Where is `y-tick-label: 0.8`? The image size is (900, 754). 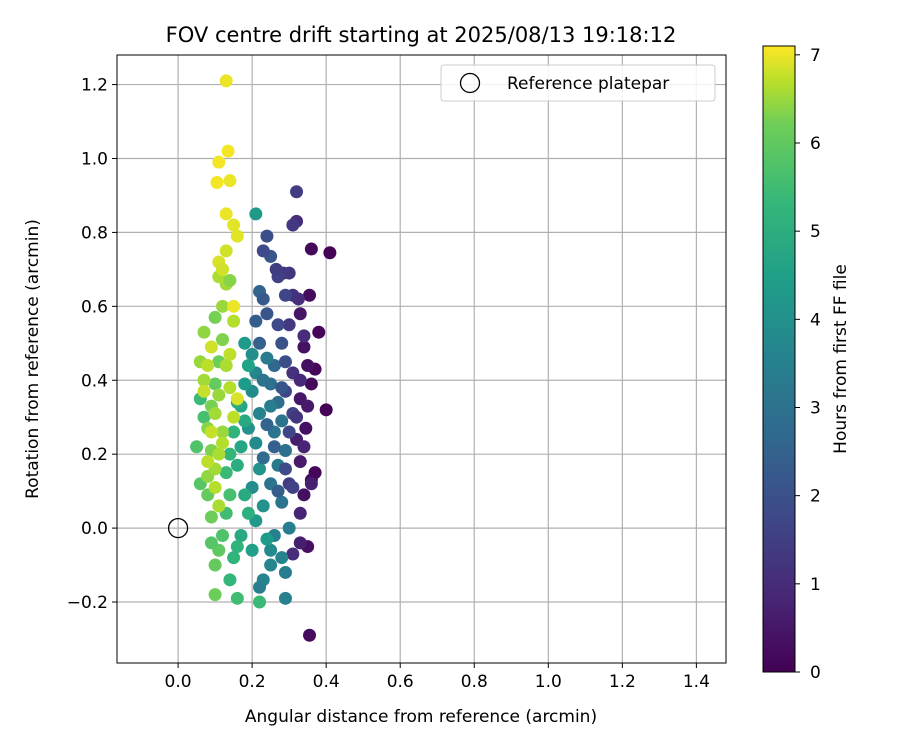
y-tick-label: 0.8 is located at coordinates (94, 233).